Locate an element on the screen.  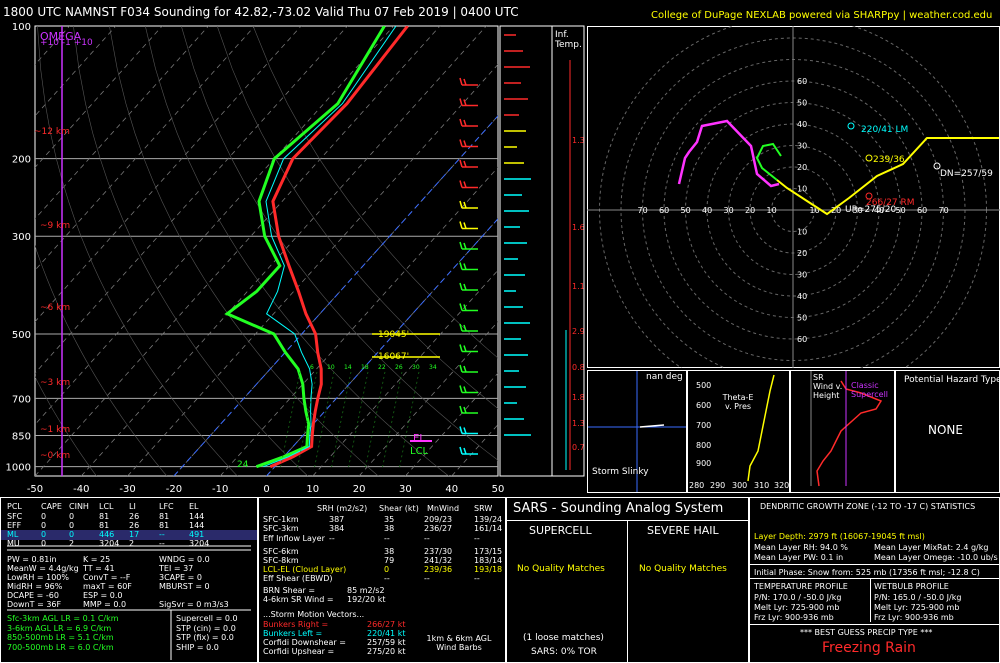
table-cell: 257/59 kt is located at coordinates (386, 642).